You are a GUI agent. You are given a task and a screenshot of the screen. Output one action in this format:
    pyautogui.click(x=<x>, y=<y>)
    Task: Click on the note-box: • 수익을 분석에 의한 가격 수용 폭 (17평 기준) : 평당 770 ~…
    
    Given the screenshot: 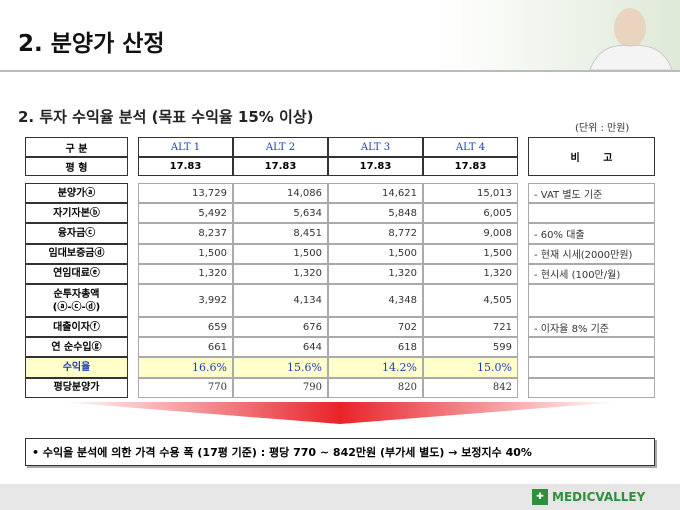 What is the action you would take?
    pyautogui.click(x=340, y=452)
    